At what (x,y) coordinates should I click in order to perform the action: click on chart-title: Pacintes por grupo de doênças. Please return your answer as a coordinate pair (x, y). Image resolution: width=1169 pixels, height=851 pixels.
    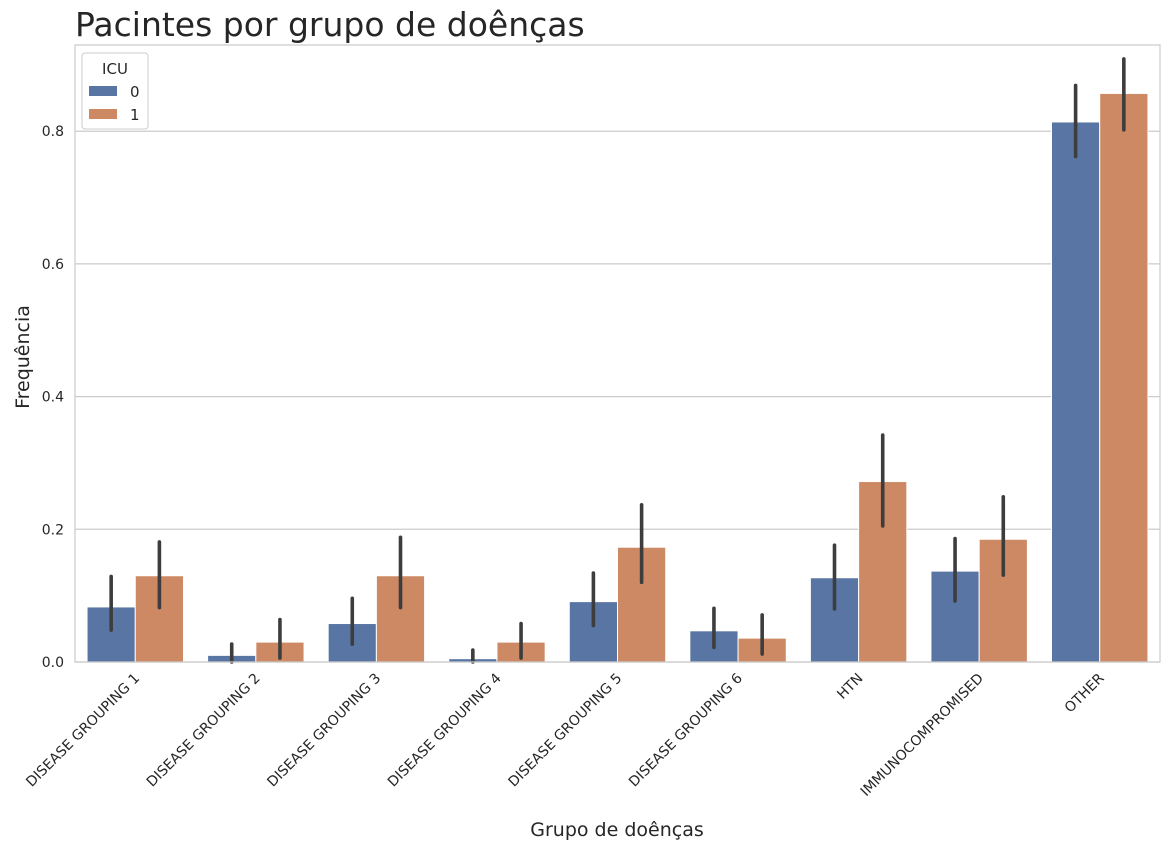
    Looking at the image, I should click on (330, 24).